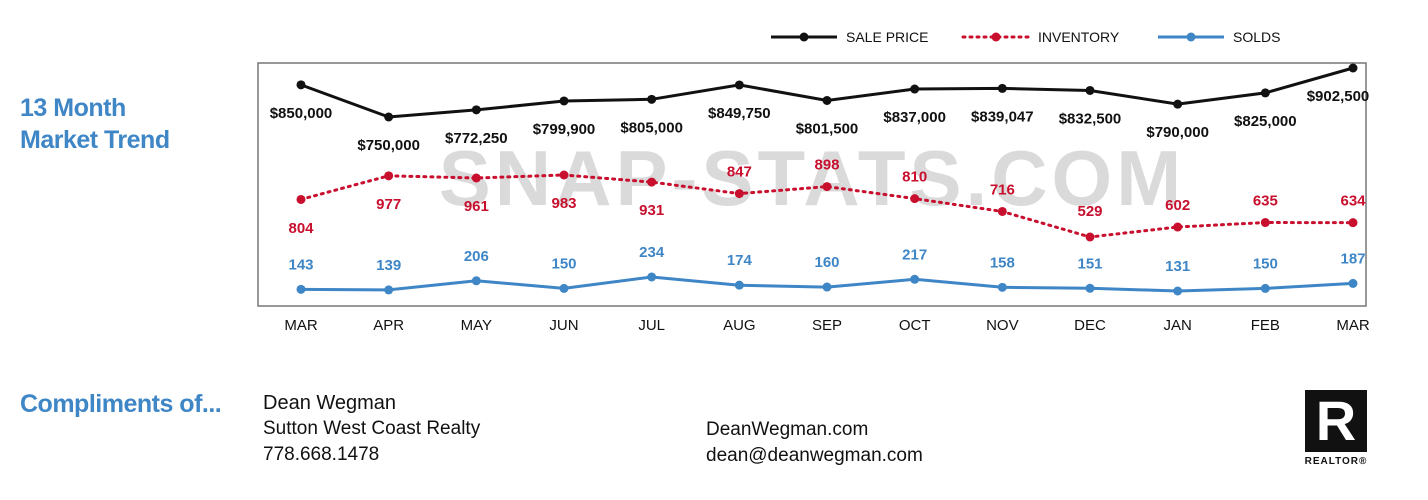  What do you see at coordinates (1352, 258) in the screenshot?
I see `data-label-solds: 187` at bounding box center [1352, 258].